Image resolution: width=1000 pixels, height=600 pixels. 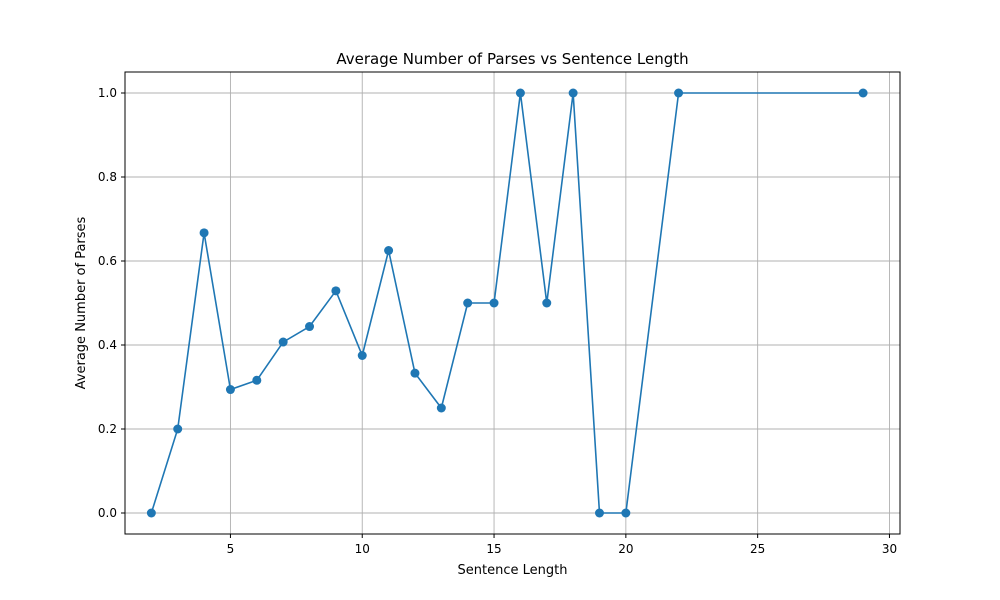 What do you see at coordinates (107, 429) in the screenshot?
I see `y-tick-label: 0.2` at bounding box center [107, 429].